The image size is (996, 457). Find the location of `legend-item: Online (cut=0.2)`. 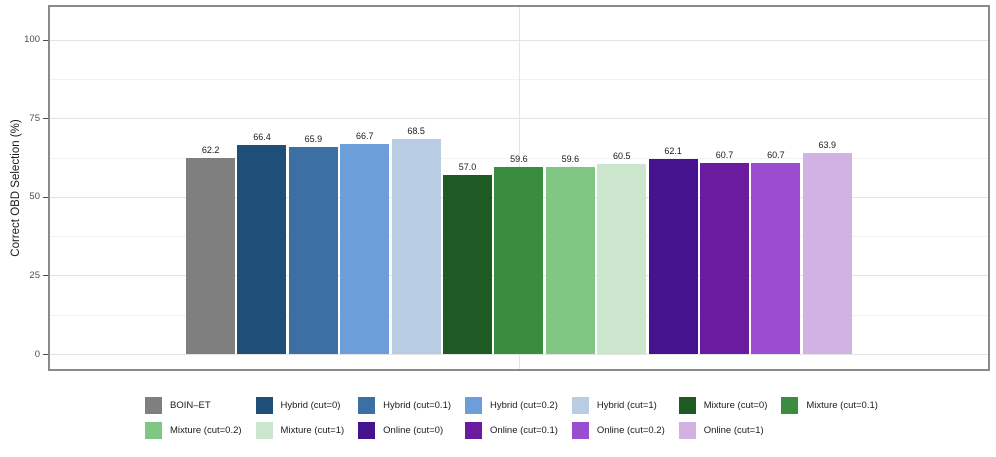

legend-item: Online (cut=0.2) is located at coordinates (618, 430).